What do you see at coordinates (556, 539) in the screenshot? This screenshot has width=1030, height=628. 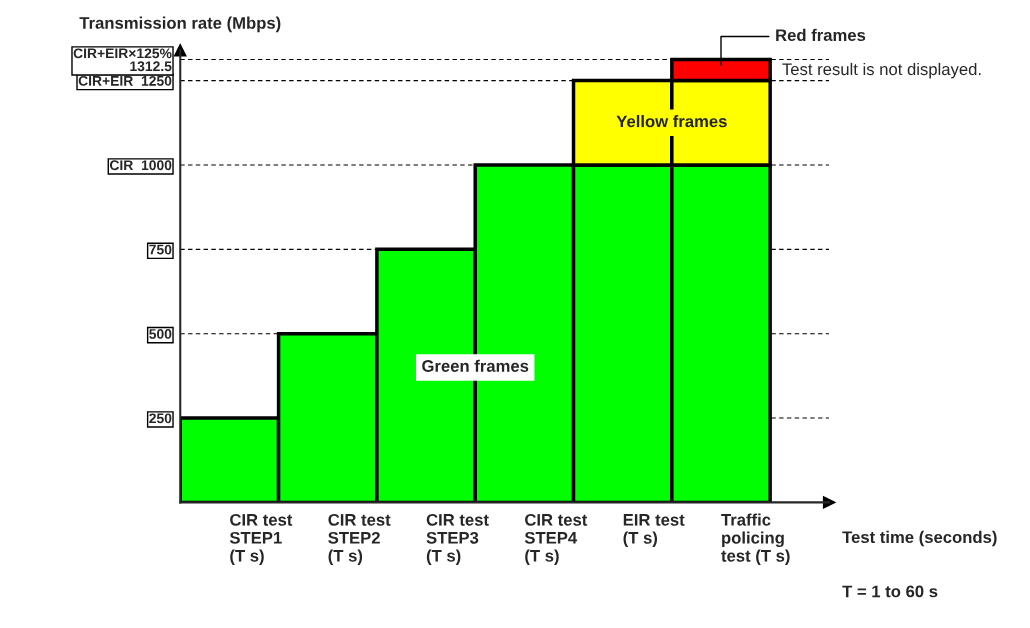 I see `x-tick-label: CIR test STEP4 (T s)` at bounding box center [556, 539].